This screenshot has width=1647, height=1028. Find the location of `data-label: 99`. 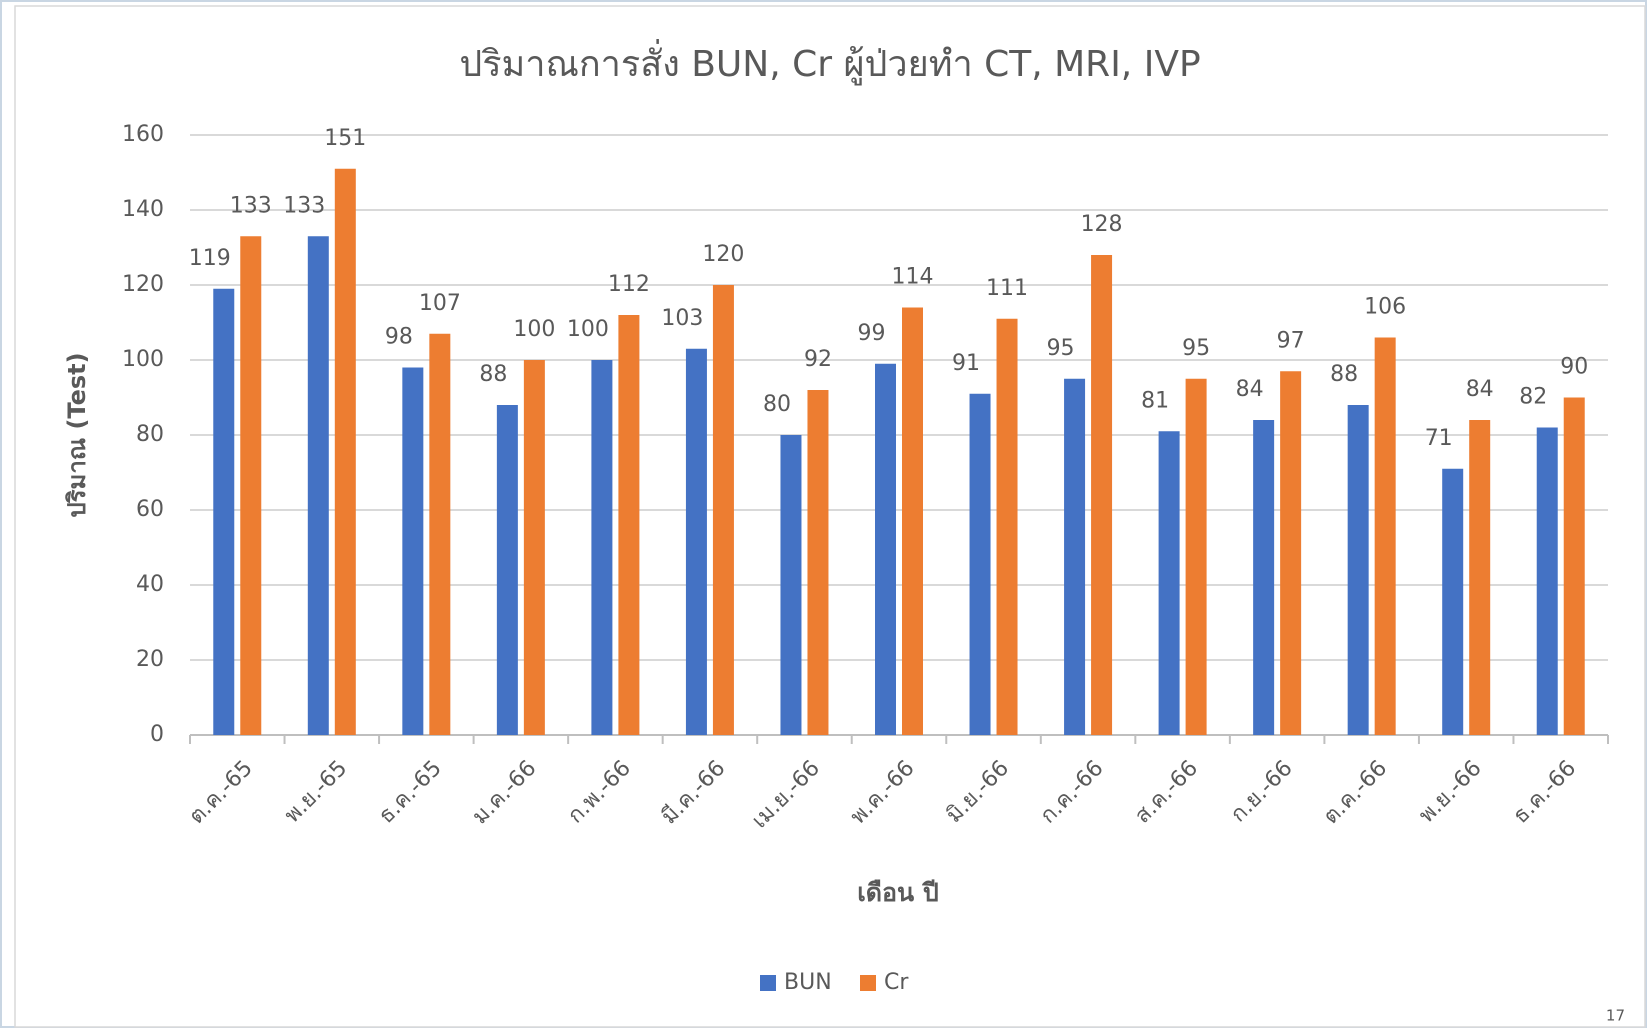

data-label: 99 is located at coordinates (872, 333).